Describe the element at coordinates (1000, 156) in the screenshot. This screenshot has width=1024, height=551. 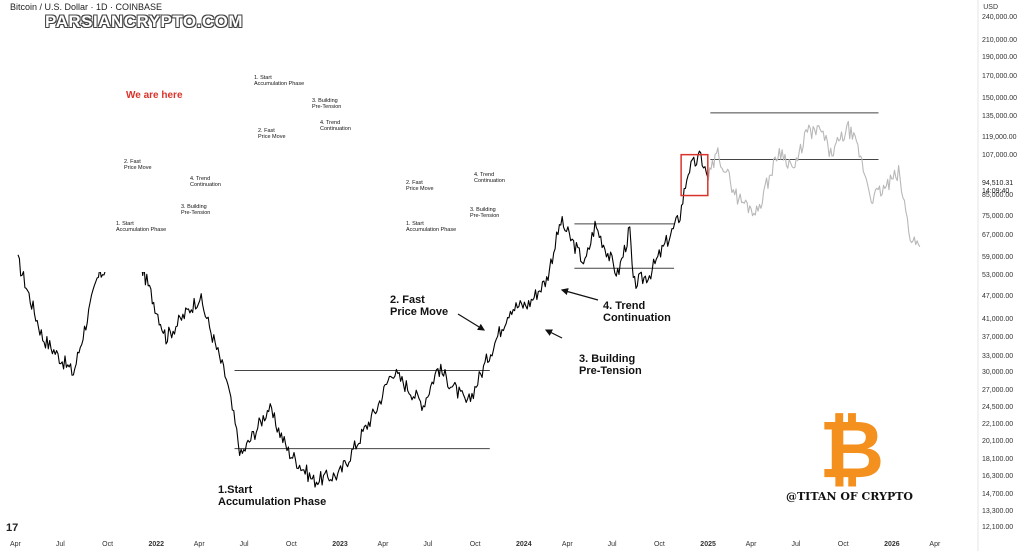
I see `y-tick-label: 107,000.00` at that location.